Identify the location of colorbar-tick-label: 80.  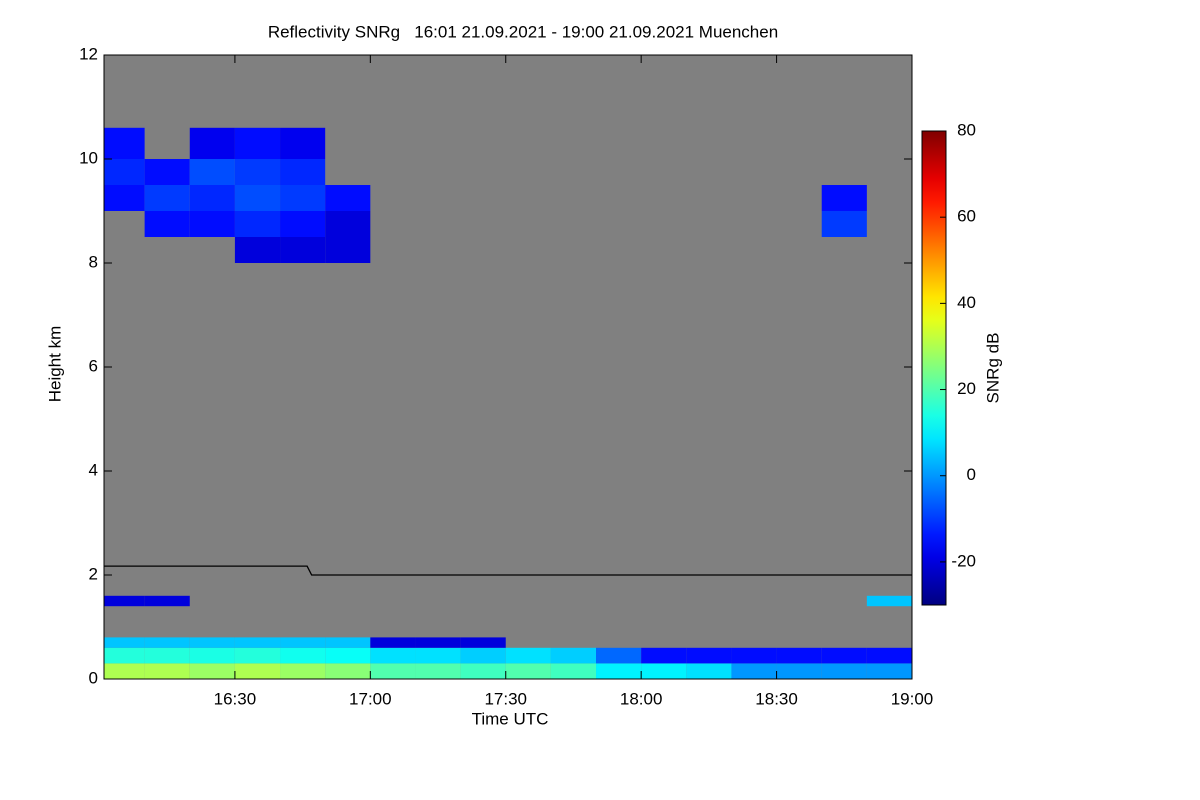
(966, 129).